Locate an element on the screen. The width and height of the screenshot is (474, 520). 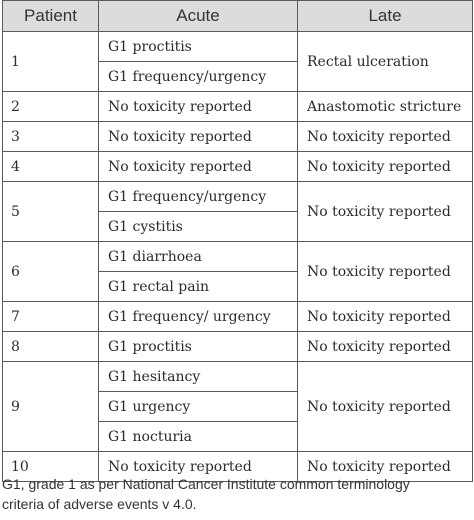
table-header-row: Patient Acute Late is located at coordinates (237, 16).